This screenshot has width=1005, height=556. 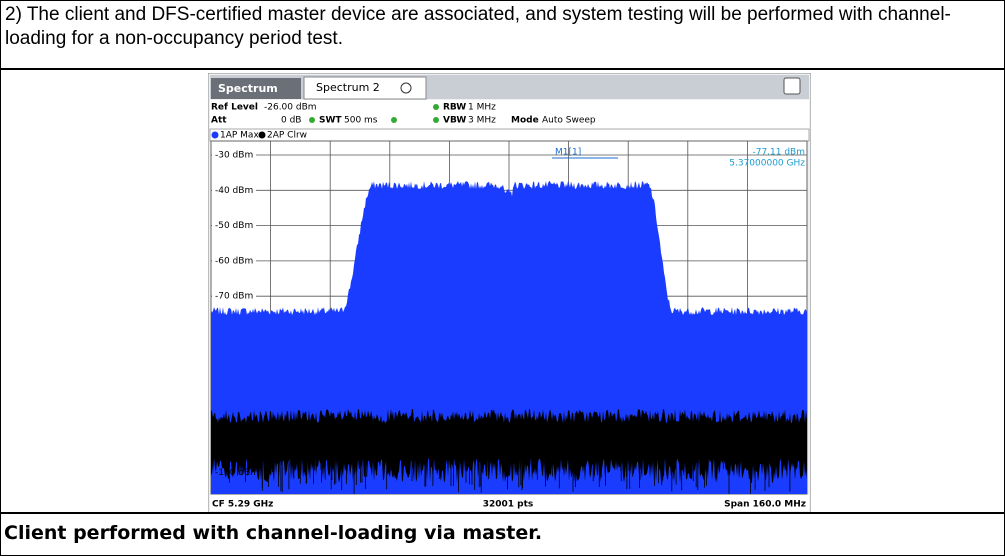 I want to click on setting-label: RBW, so click(x=454, y=108).